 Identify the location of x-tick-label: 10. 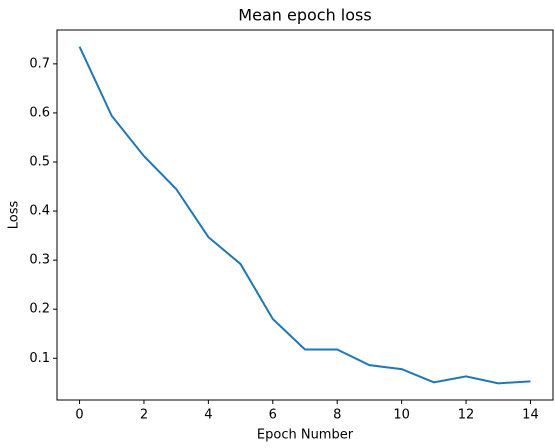
(401, 415).